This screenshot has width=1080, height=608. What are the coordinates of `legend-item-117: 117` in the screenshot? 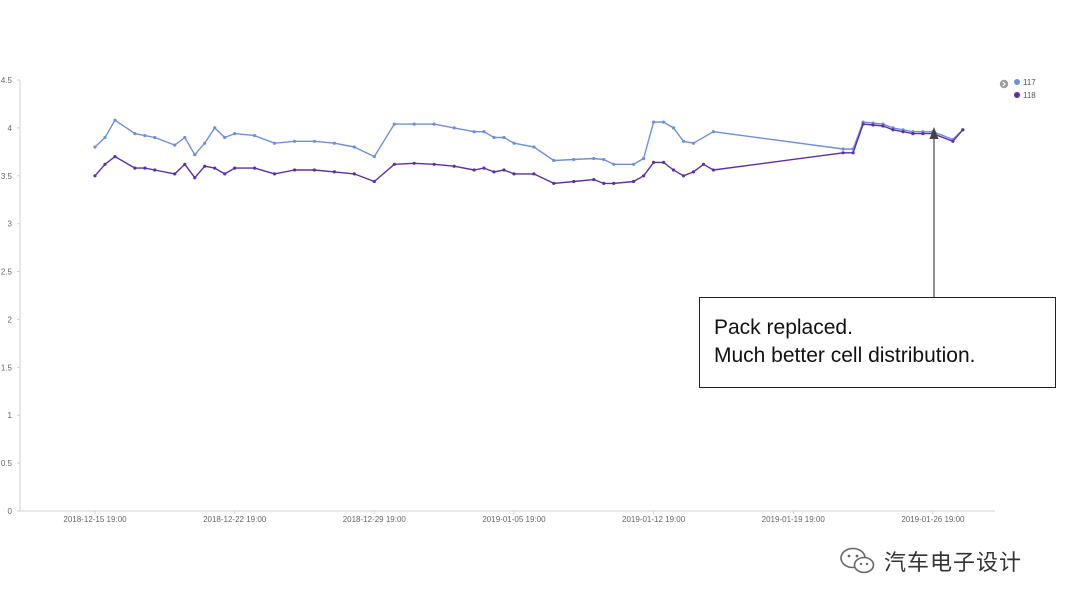 It's located at (1025, 82).